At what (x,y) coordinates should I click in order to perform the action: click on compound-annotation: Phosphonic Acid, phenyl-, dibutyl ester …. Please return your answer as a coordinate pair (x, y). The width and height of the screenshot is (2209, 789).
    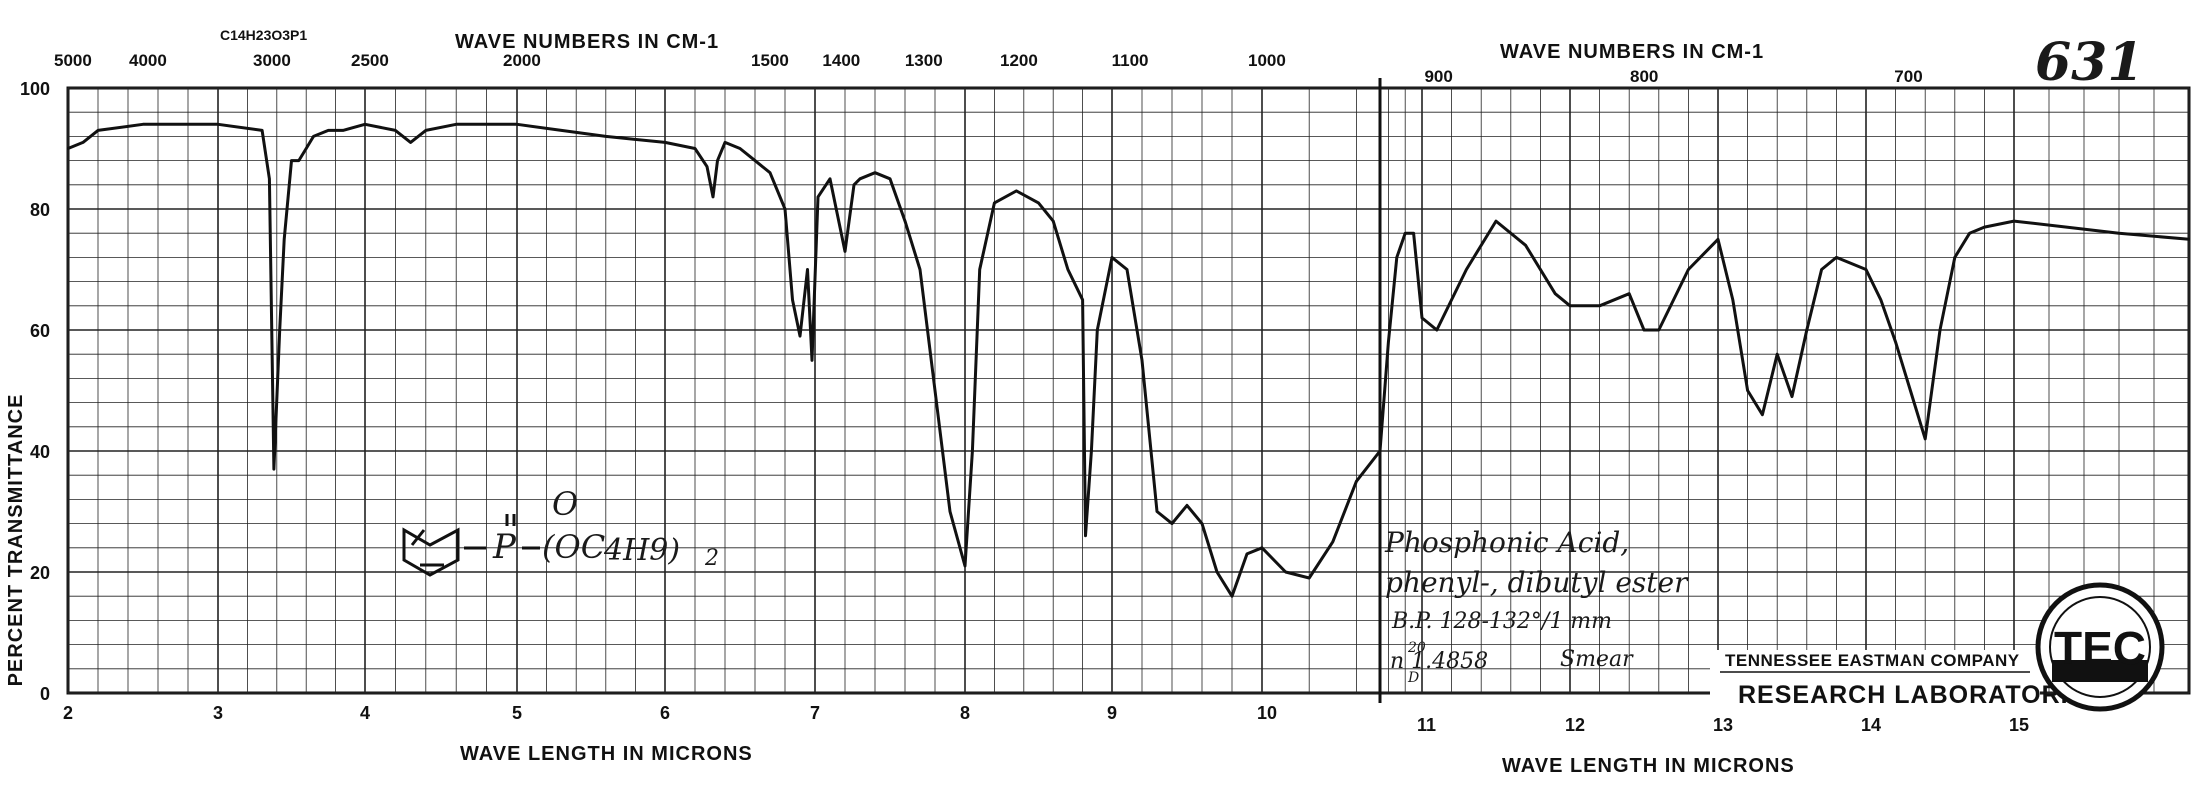
    Looking at the image, I should click on (1536, 606).